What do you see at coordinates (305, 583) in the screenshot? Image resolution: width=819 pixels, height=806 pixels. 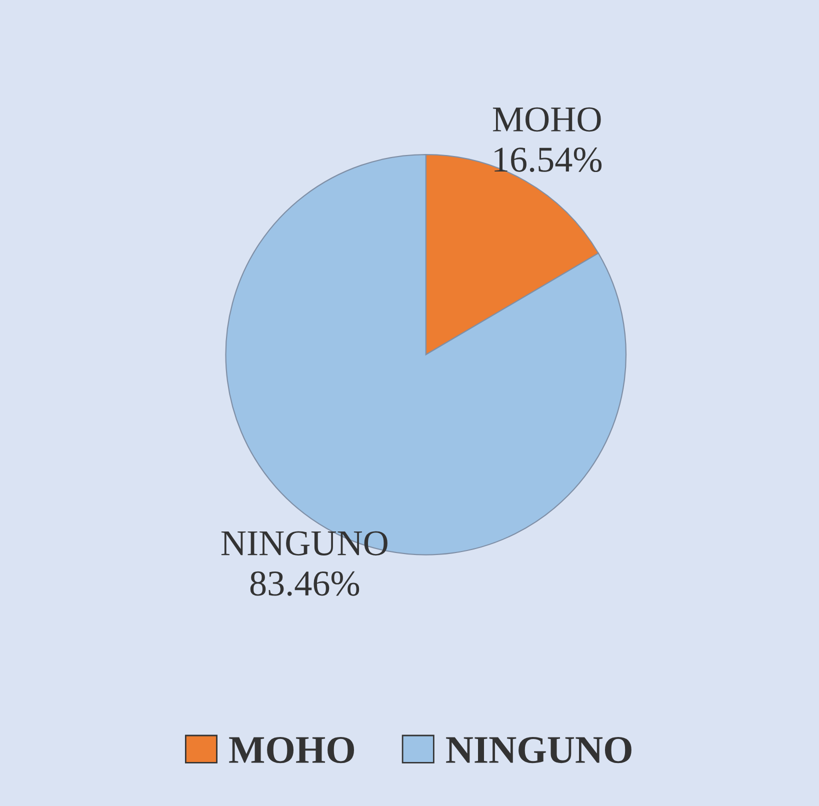 I see `data-label: 83.46%` at bounding box center [305, 583].